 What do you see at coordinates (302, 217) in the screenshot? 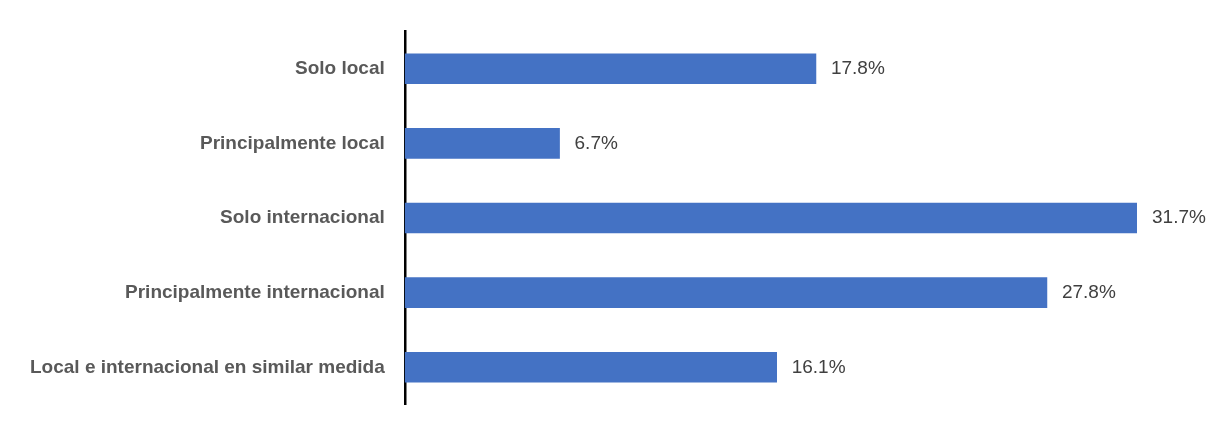
I see `y-tick-label: Solo internacional` at bounding box center [302, 217].